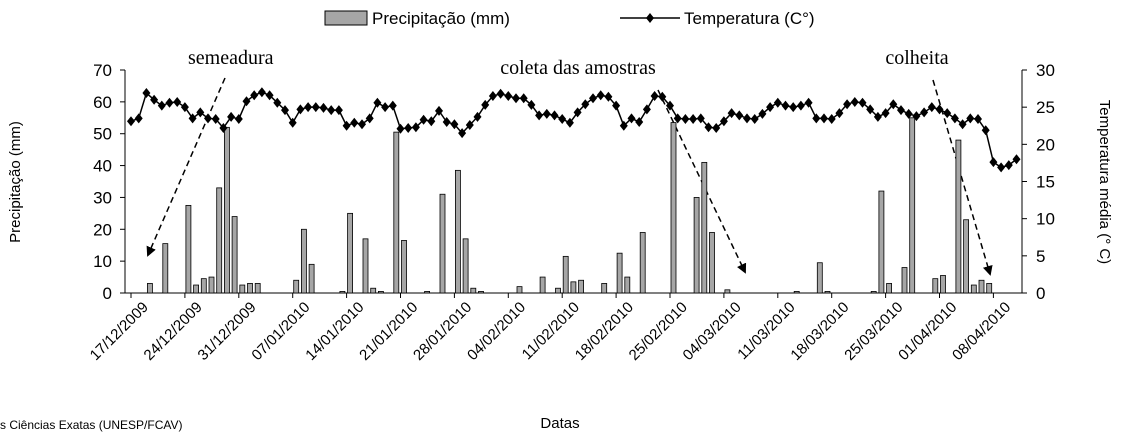  Describe the element at coordinates (107, 293) in the screenshot. I see `y-tick-label: 0` at that location.